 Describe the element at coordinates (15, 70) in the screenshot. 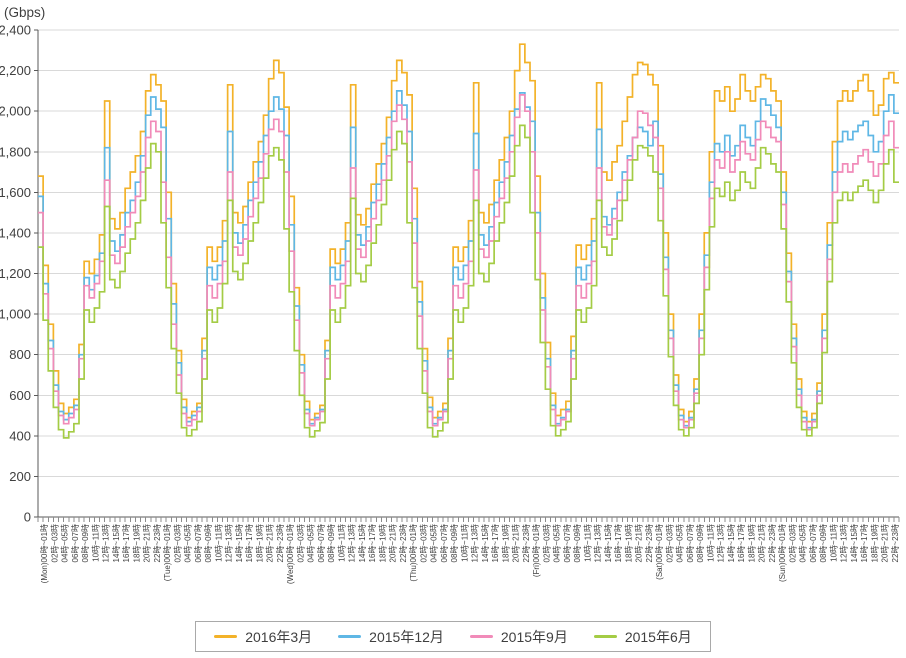

I see `y-tick-label: 2,200` at that location.